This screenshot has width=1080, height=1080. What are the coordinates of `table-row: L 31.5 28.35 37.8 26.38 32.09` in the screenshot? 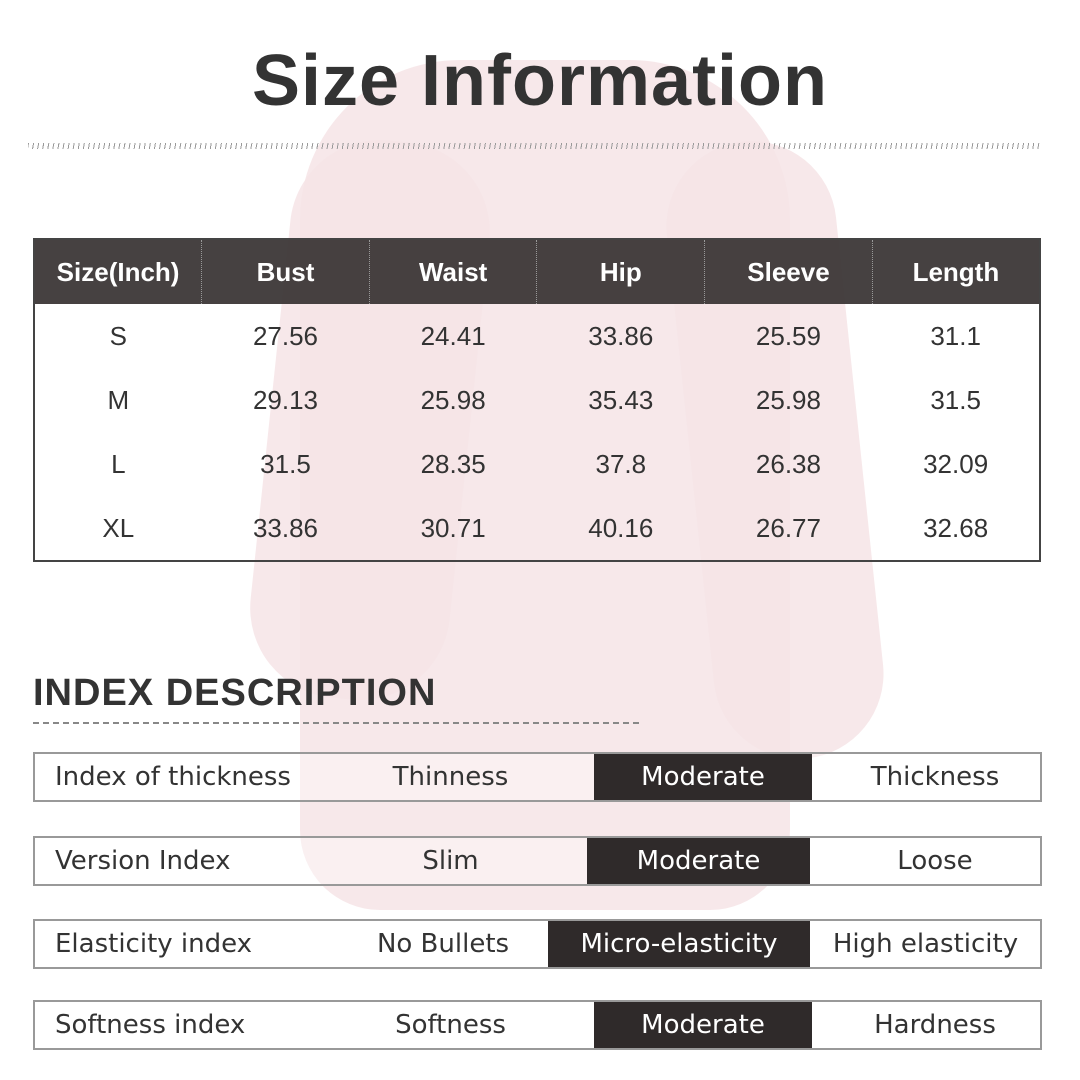 It's located at (537, 464).